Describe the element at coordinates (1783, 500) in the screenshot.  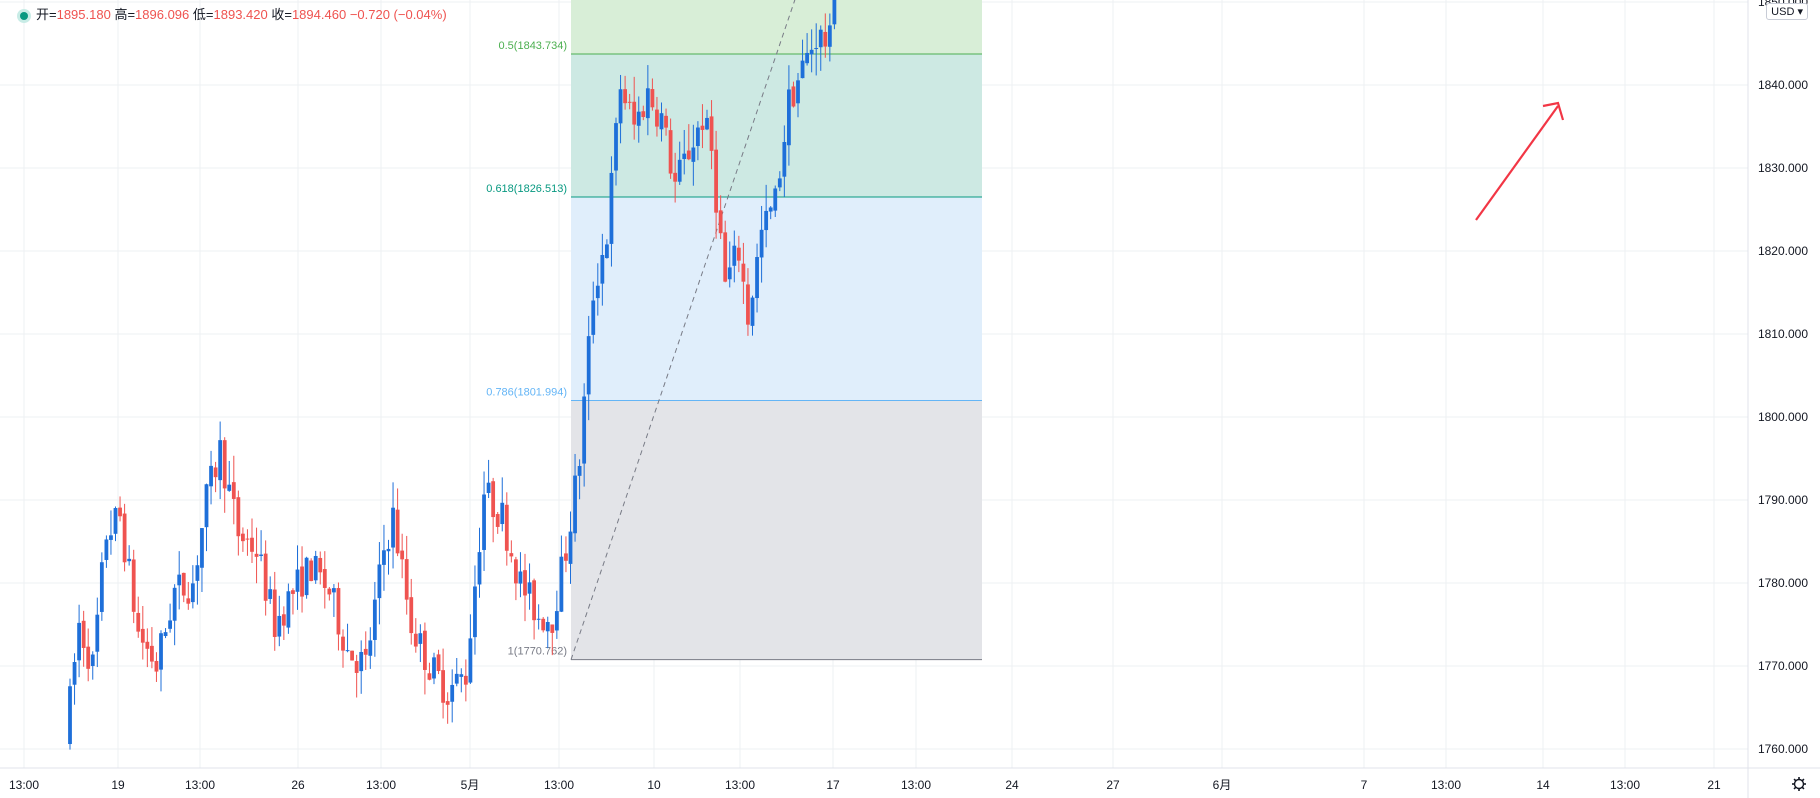
I see `y-tick-label: 1790.000` at that location.